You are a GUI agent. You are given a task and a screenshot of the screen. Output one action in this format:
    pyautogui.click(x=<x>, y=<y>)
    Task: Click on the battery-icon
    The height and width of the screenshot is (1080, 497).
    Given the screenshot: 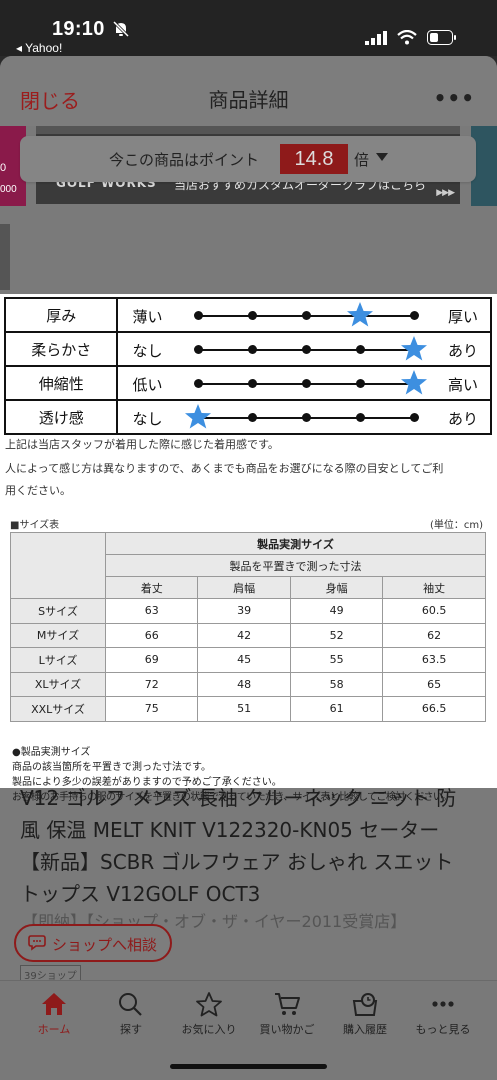 What is the action you would take?
    pyautogui.click(x=441, y=37)
    